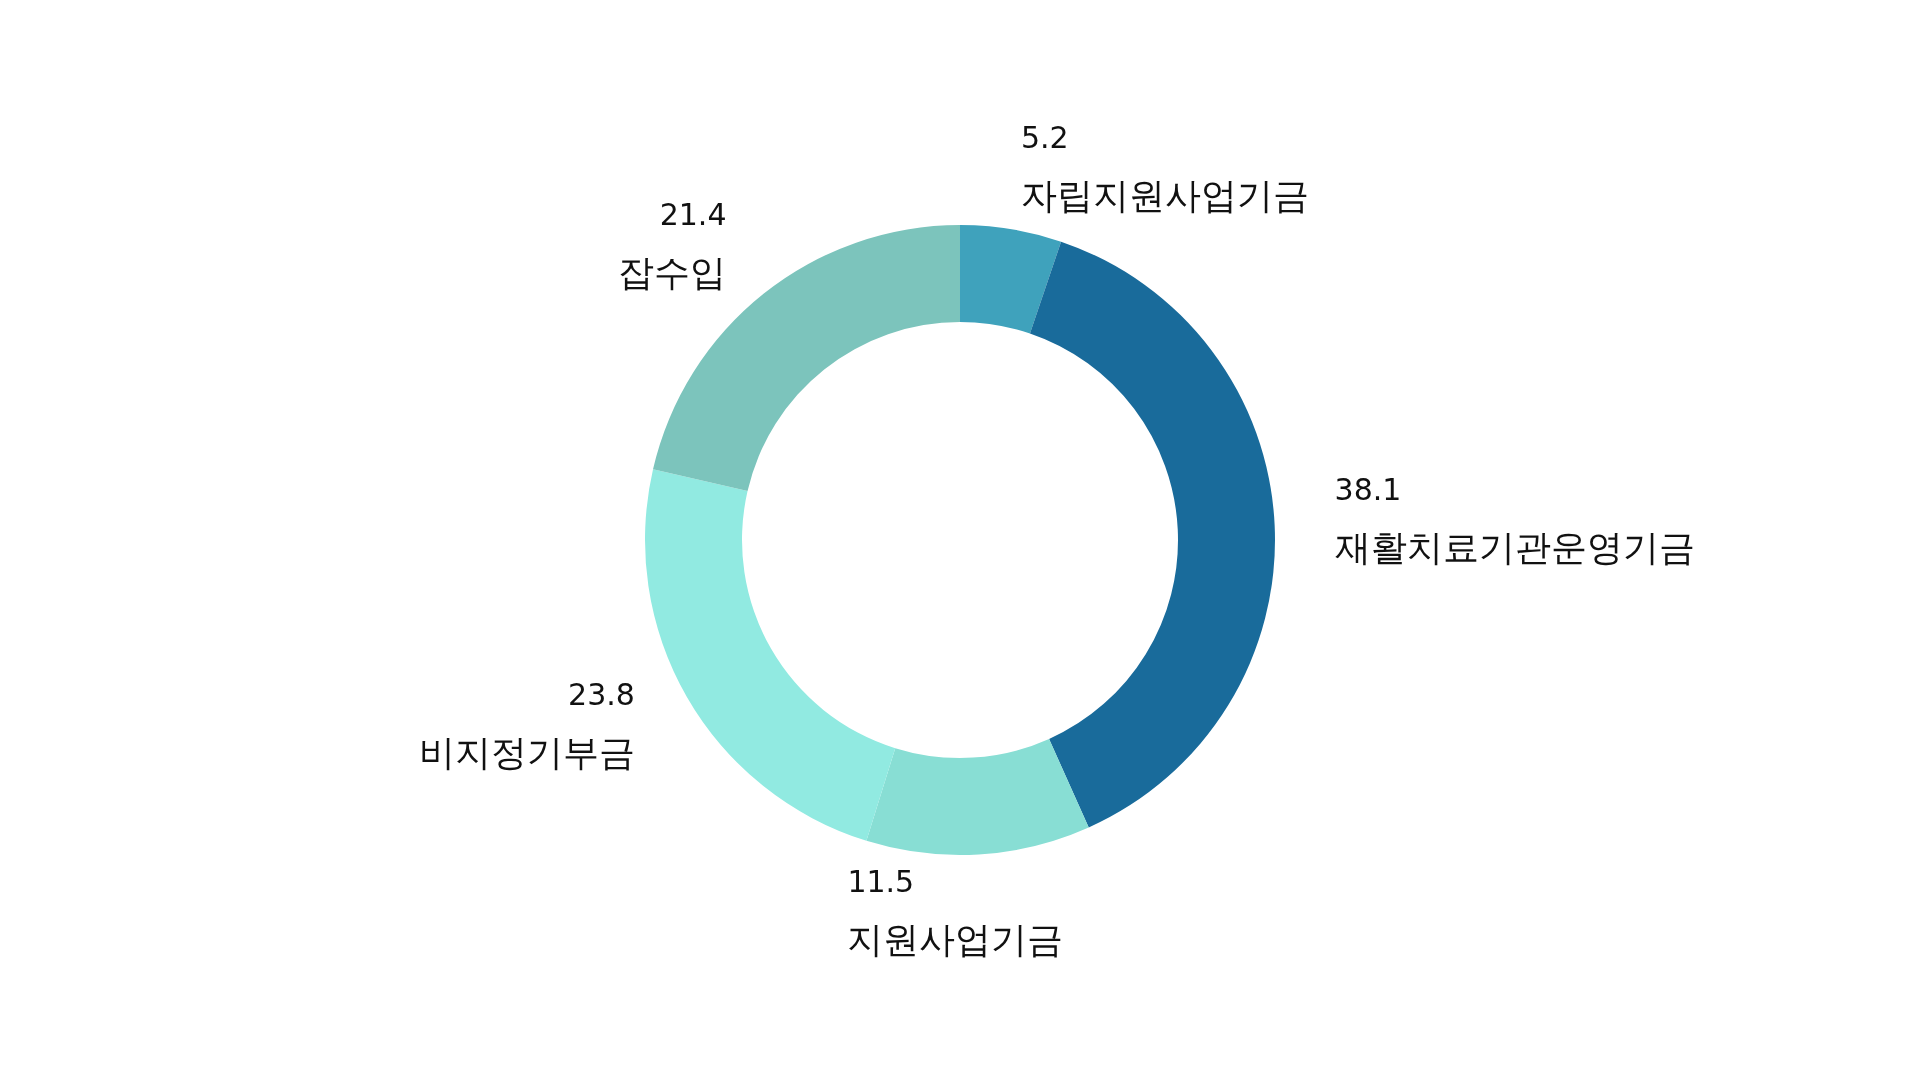  What do you see at coordinates (1368, 490) in the screenshot?
I see `data-label: 38.1` at bounding box center [1368, 490].